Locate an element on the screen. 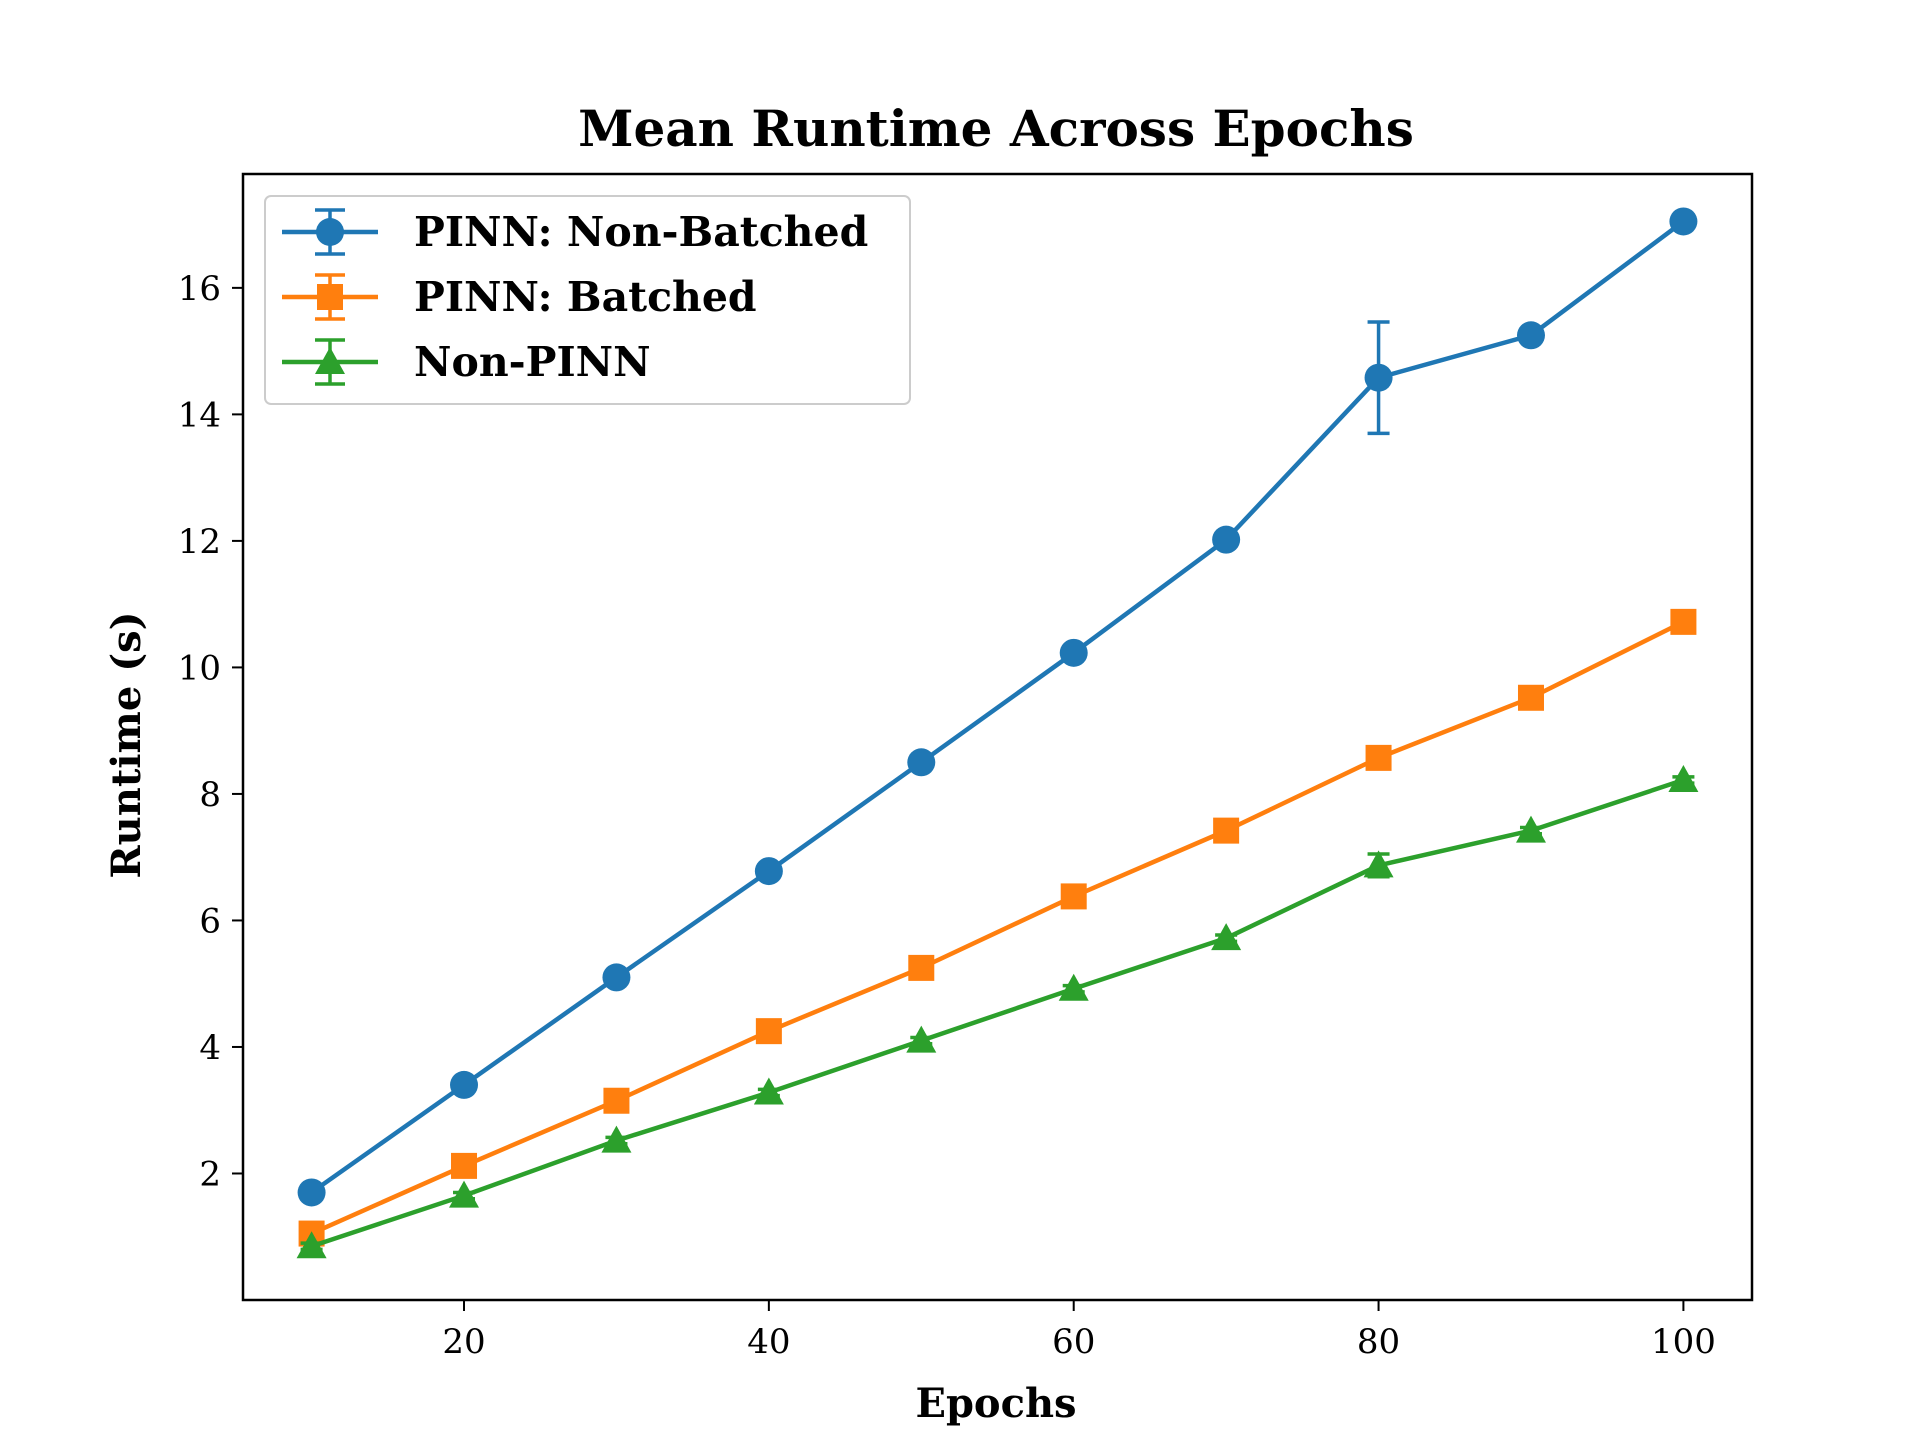 Image resolution: width=1920 pixels, height=1440 pixels. y-axis-ticks: 2 4 6 8 10 12 14 16 is located at coordinates (210, 731).